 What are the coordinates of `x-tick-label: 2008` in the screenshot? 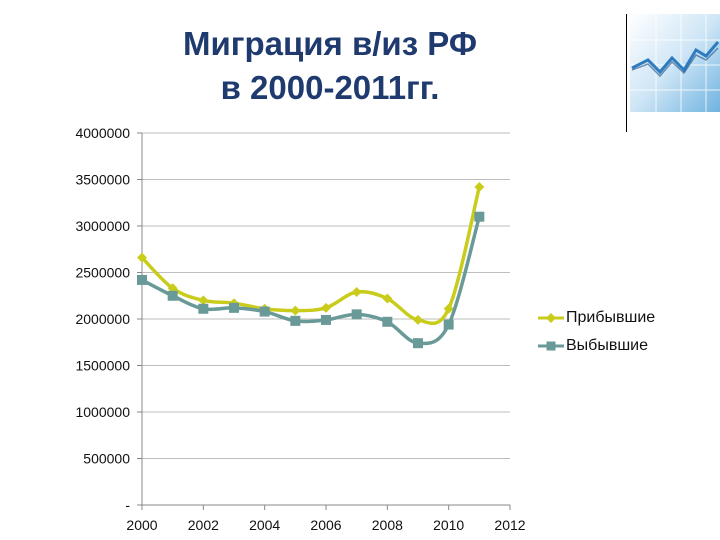 It's located at (387, 525).